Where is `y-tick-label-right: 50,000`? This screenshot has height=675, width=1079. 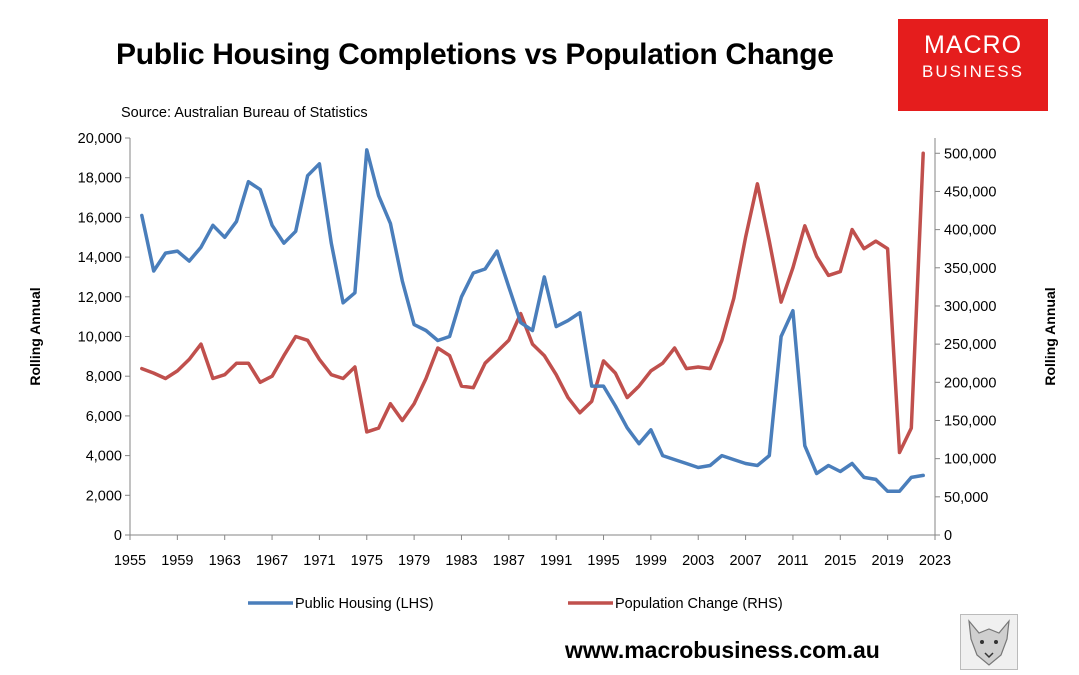 y-tick-label-right: 50,000 is located at coordinates (966, 498).